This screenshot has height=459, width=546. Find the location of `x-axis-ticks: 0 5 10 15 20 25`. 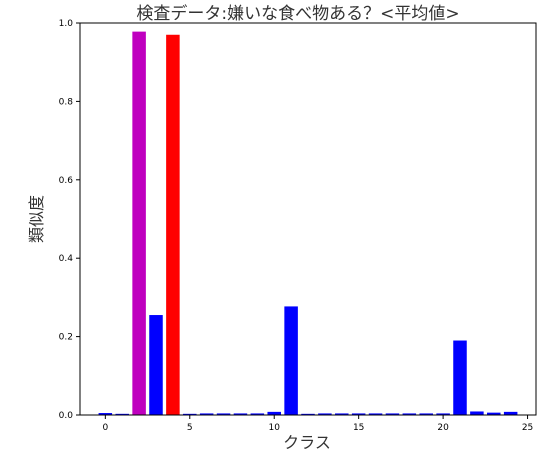

x-axis-ticks: 0 5 10 15 20 25 is located at coordinates (317, 424).